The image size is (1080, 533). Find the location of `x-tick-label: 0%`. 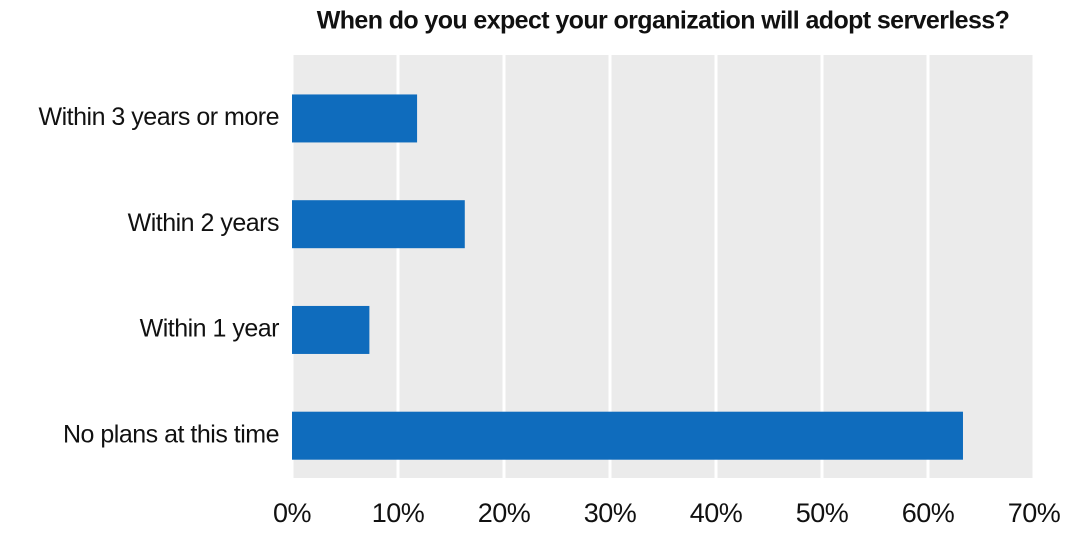

x-tick-label: 0% is located at coordinates (292, 513).